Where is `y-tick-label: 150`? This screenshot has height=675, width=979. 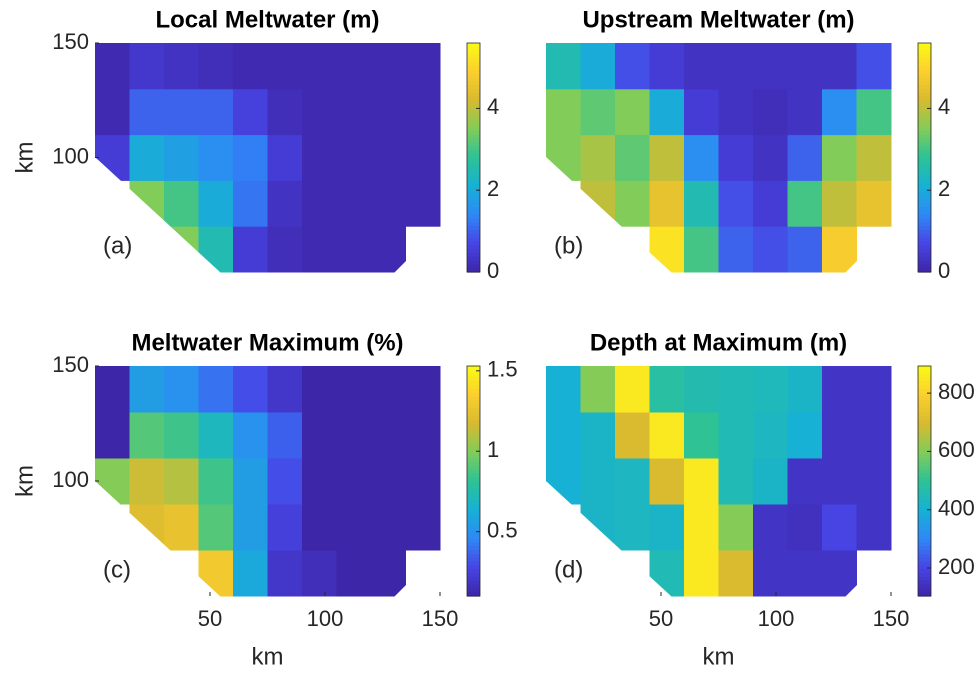
y-tick-label: 150 is located at coordinates (70, 364).